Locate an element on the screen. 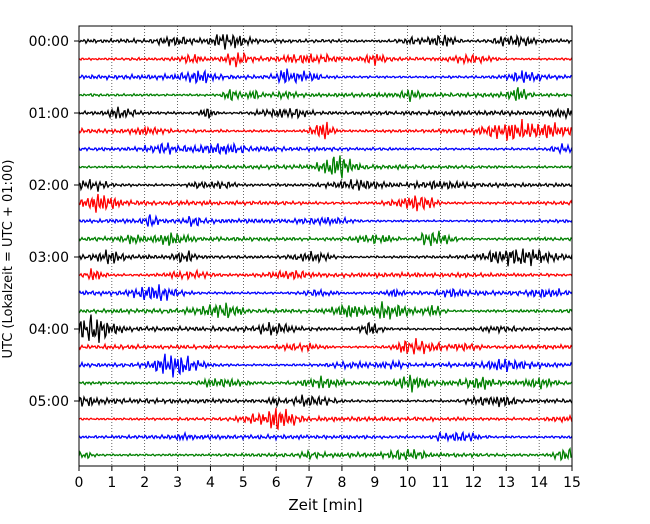  y-tick-label-1: 01:00 is located at coordinates (49, 114).